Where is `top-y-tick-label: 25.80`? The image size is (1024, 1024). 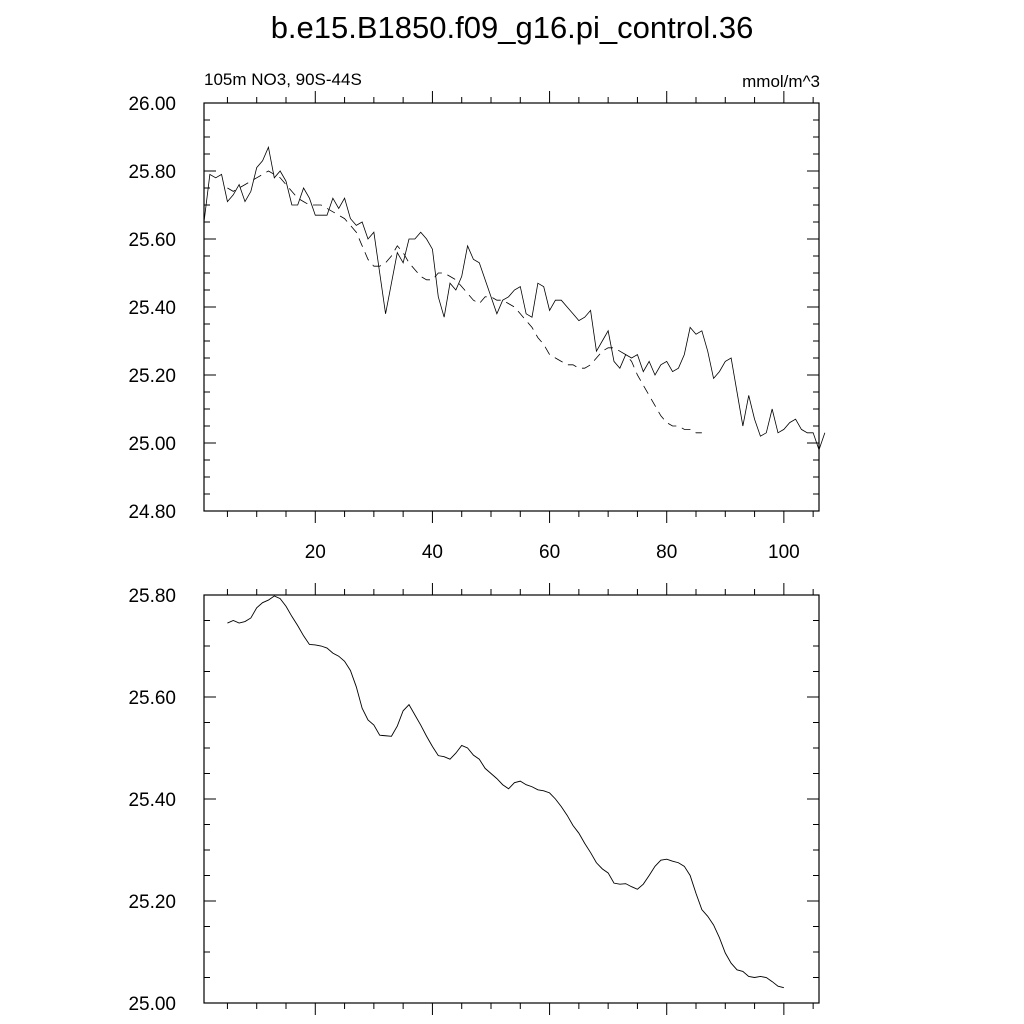 top-y-tick-label: 25.80 is located at coordinates (152, 172).